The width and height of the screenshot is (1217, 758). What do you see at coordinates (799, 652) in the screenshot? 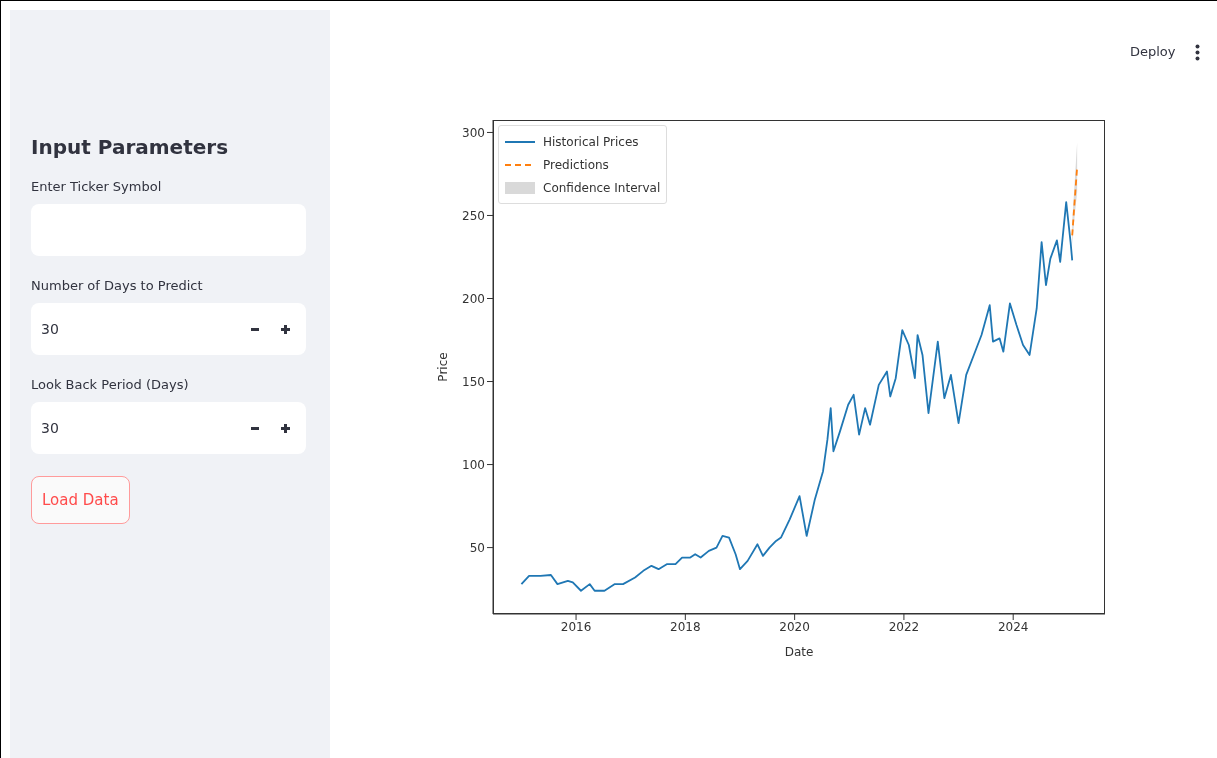
I see `x-axis-title: Date` at bounding box center [799, 652].